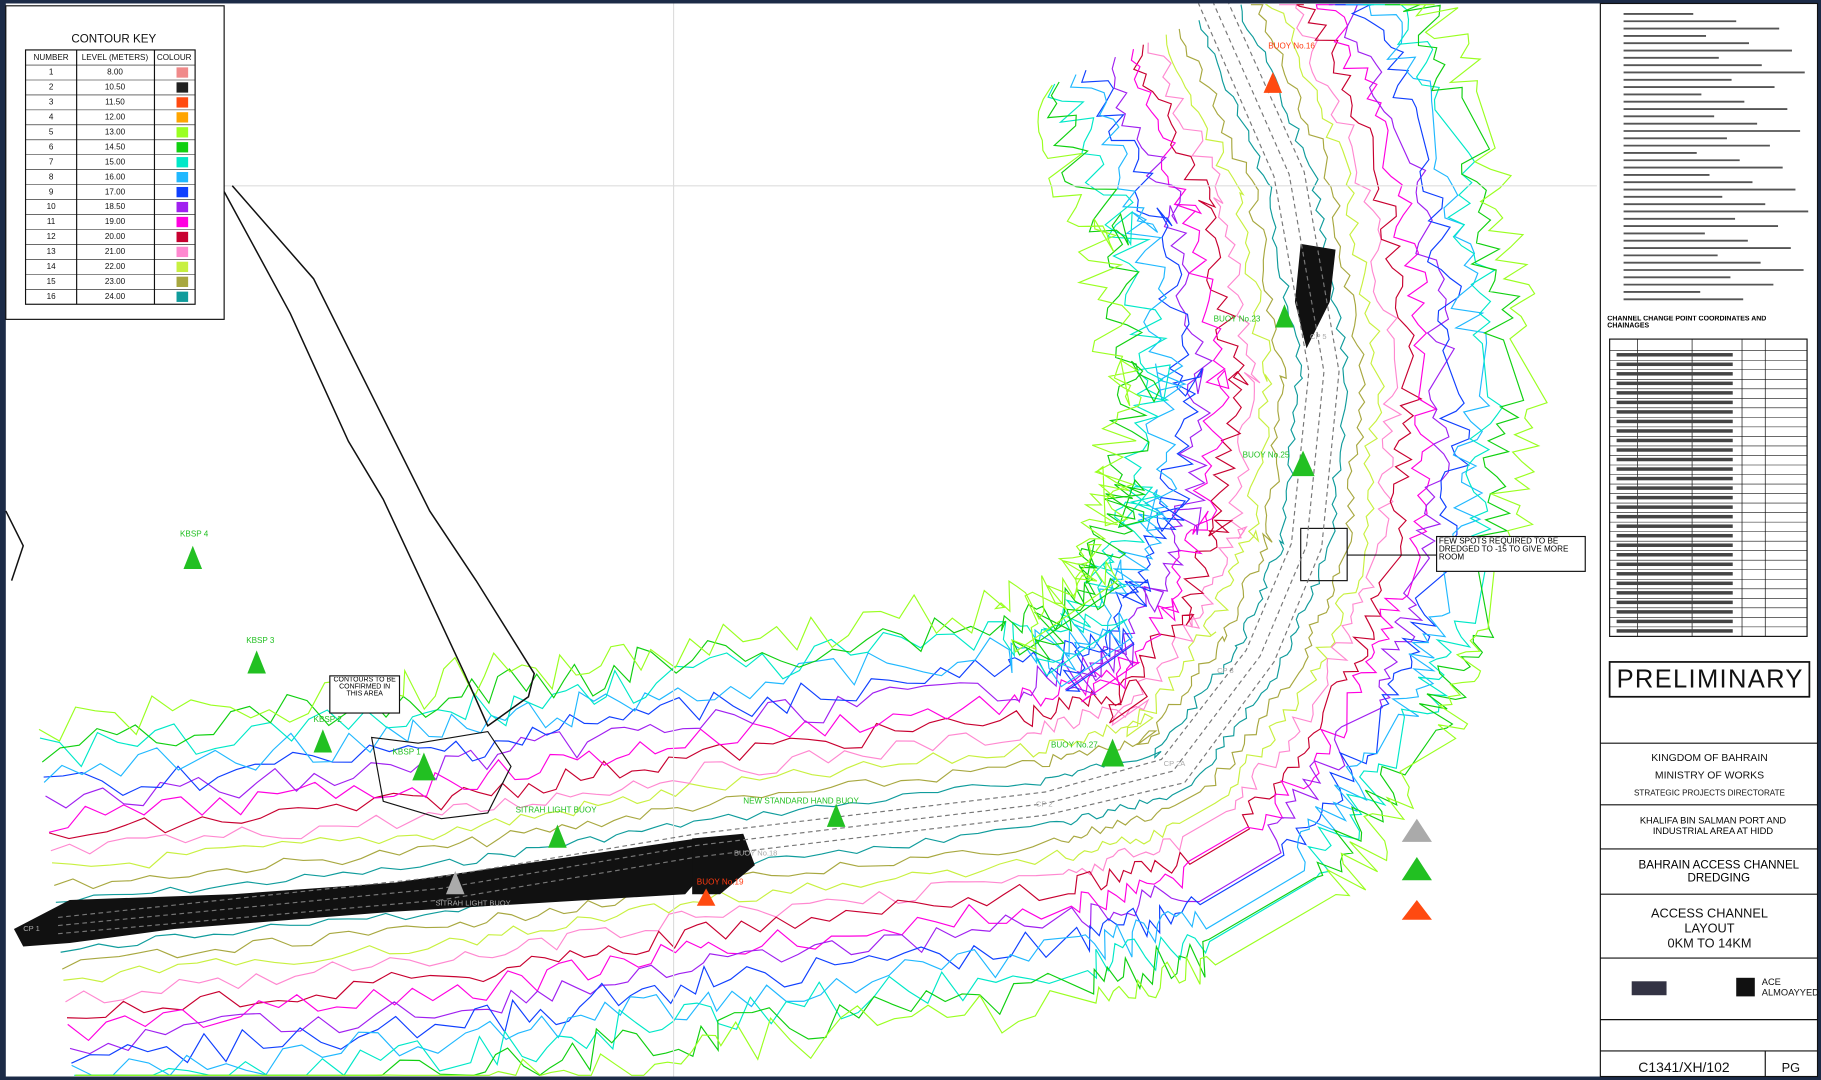 This screenshot has width=1821, height=1080. What do you see at coordinates (113, 39) in the screenshot?
I see `key-title: CONTOUR KEY` at bounding box center [113, 39].